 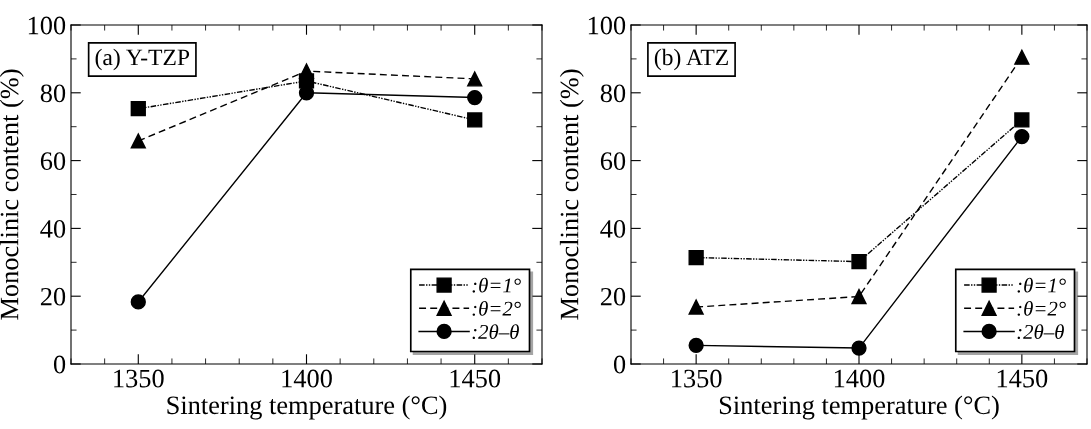 What do you see at coordinates (691, 59) in the screenshot?
I see `annotation: (b) ATZ` at bounding box center [691, 59].